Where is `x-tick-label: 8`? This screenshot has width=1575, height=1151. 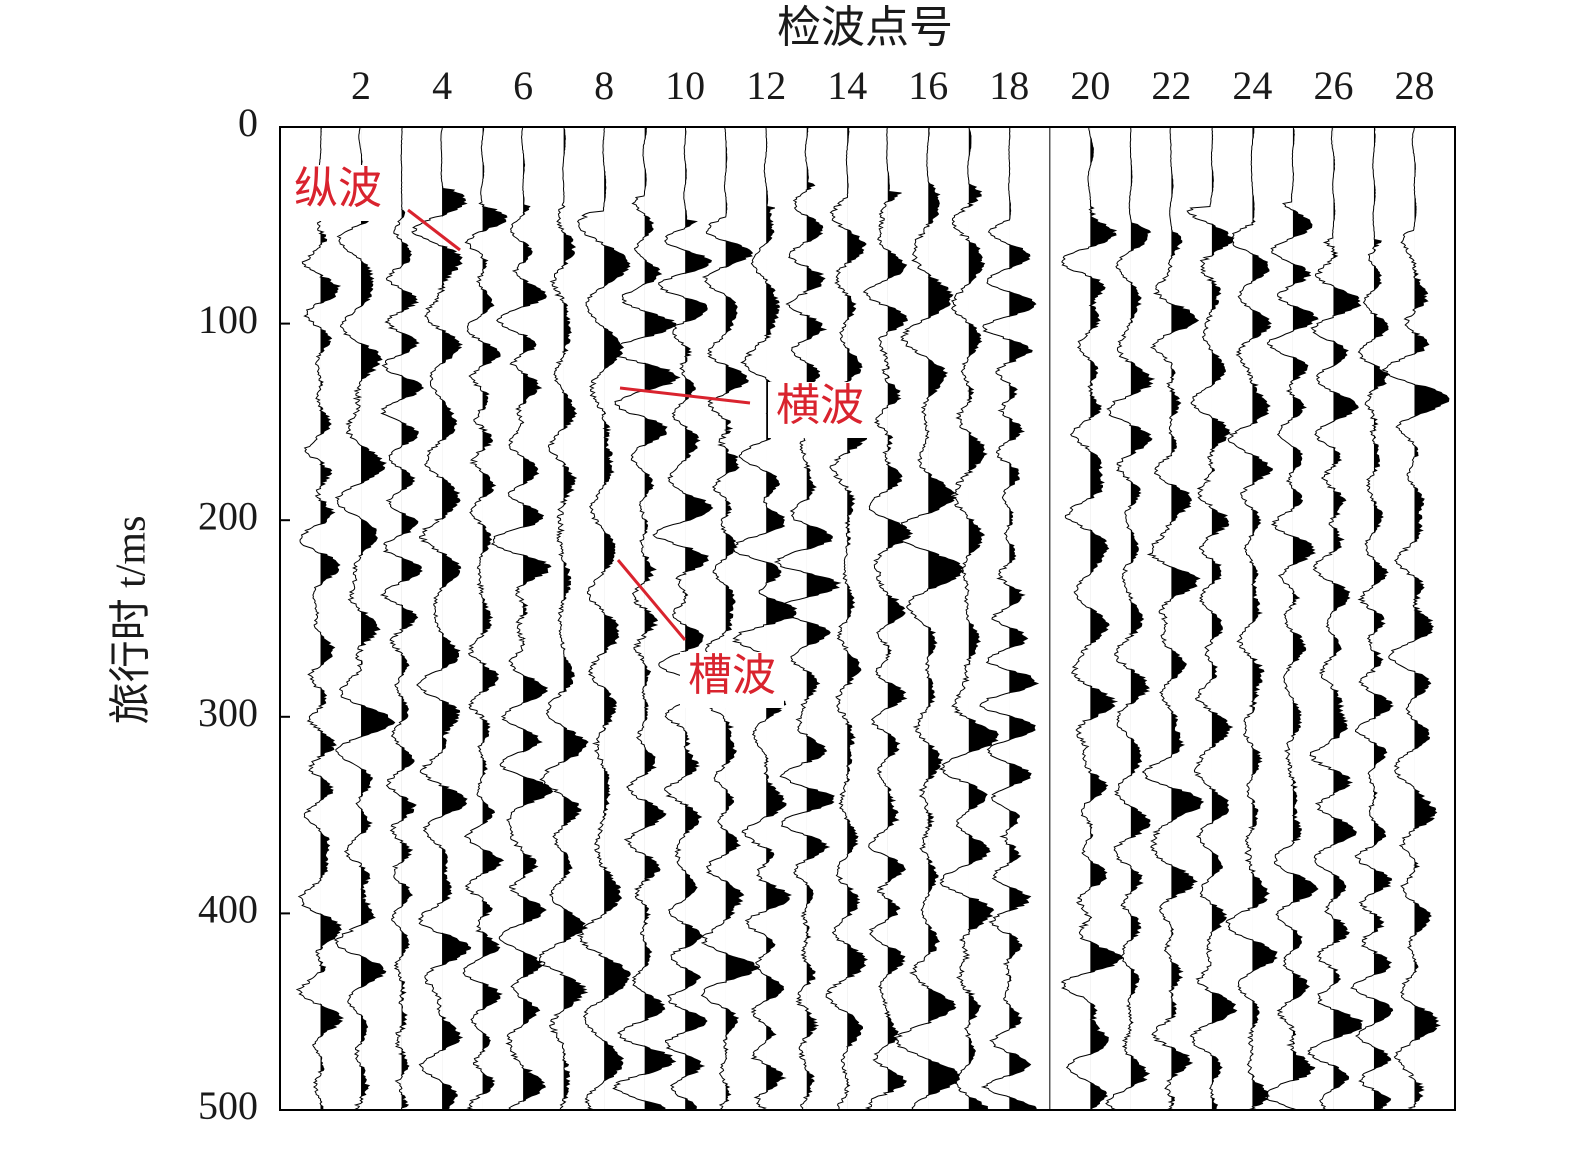 x-tick-label: 8 is located at coordinates (604, 85).